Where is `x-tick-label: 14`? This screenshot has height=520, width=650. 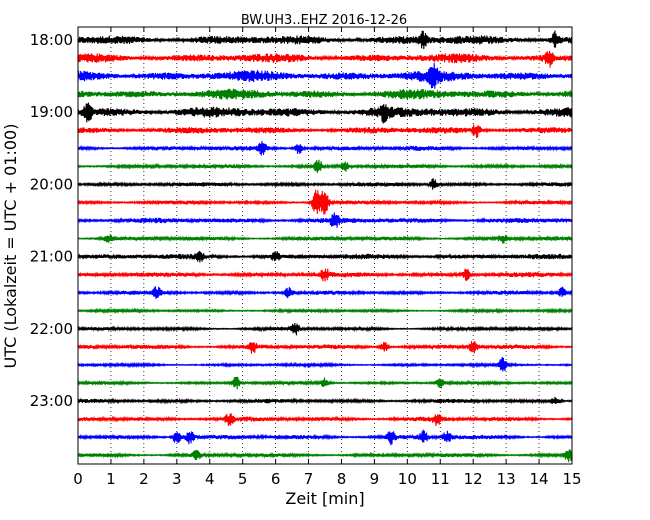
x-tick-label: 14 is located at coordinates (539, 479).